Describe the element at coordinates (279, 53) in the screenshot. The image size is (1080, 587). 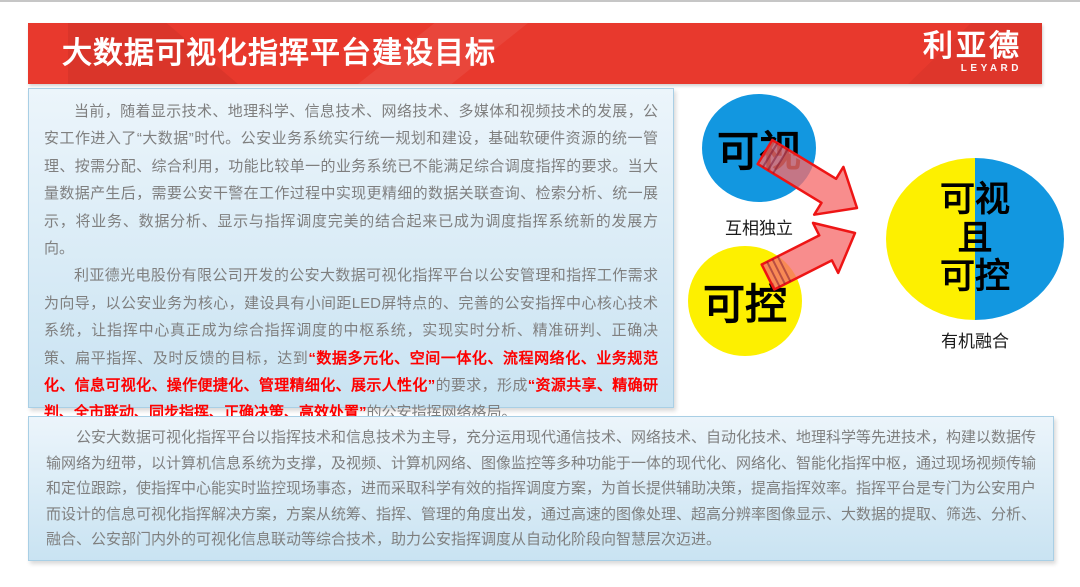
I see `page-title: 大数据可视化指挥平台建设目标` at that location.